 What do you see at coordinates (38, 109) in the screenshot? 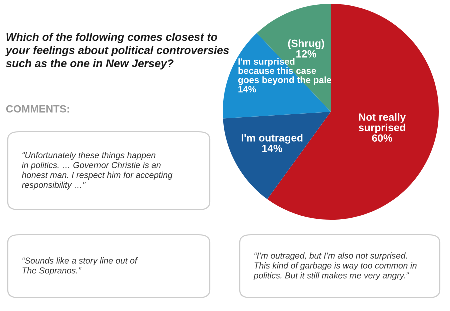
I see `text: COMMENTS:` at bounding box center [38, 109].